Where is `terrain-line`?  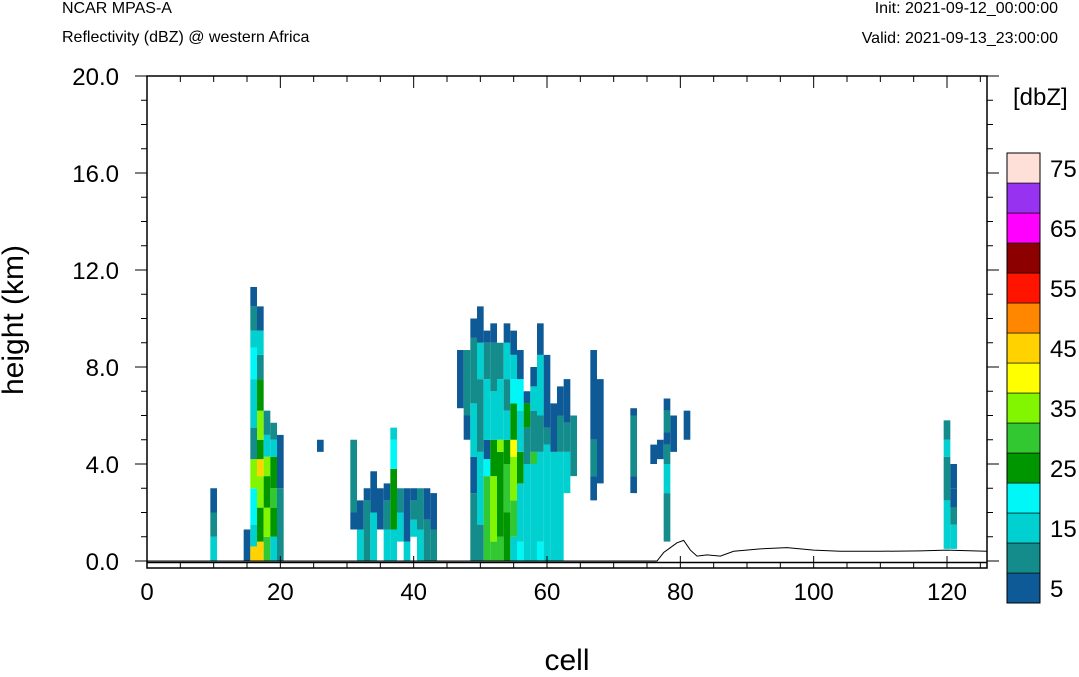 terrain-line is located at coordinates (567, 550).